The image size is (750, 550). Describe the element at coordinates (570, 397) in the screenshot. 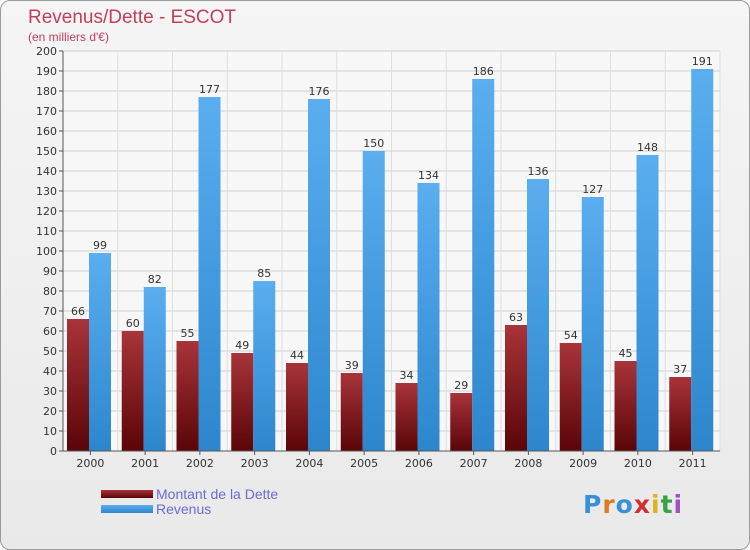

I see `bar-debt-2009` at that location.